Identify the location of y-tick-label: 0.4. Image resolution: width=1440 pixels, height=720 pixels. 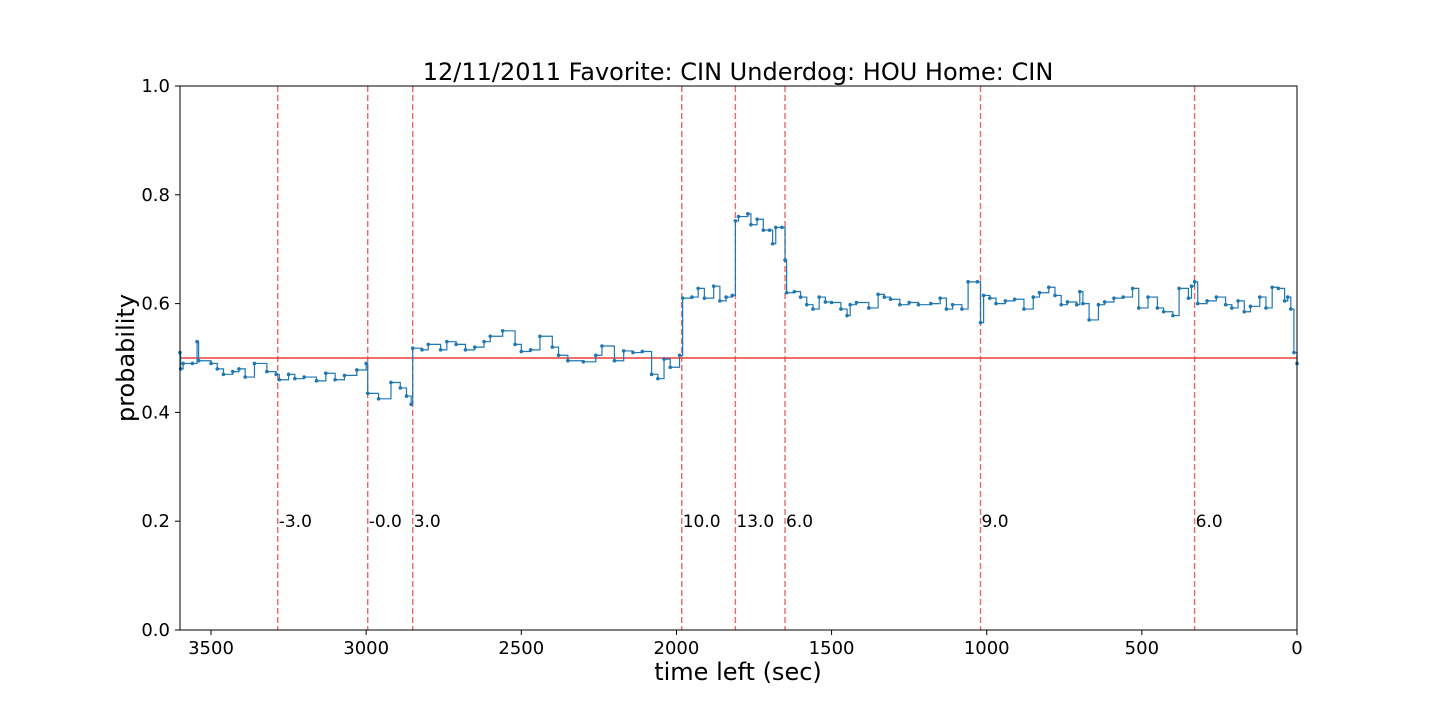
(155, 412).